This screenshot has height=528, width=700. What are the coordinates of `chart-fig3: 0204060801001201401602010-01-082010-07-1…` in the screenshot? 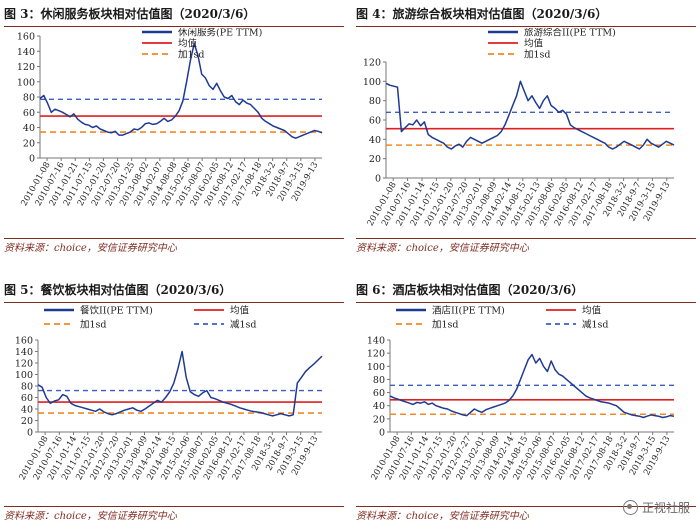 It's located at (170, 118).